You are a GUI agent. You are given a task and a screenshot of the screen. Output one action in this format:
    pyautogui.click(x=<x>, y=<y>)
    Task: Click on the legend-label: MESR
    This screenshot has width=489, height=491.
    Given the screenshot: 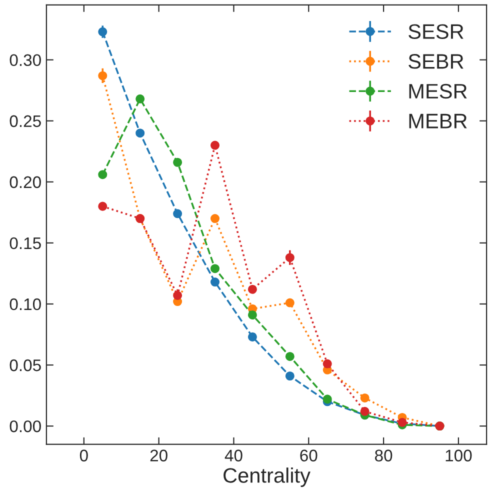 What is the action you would take?
    pyautogui.click(x=438, y=91)
    